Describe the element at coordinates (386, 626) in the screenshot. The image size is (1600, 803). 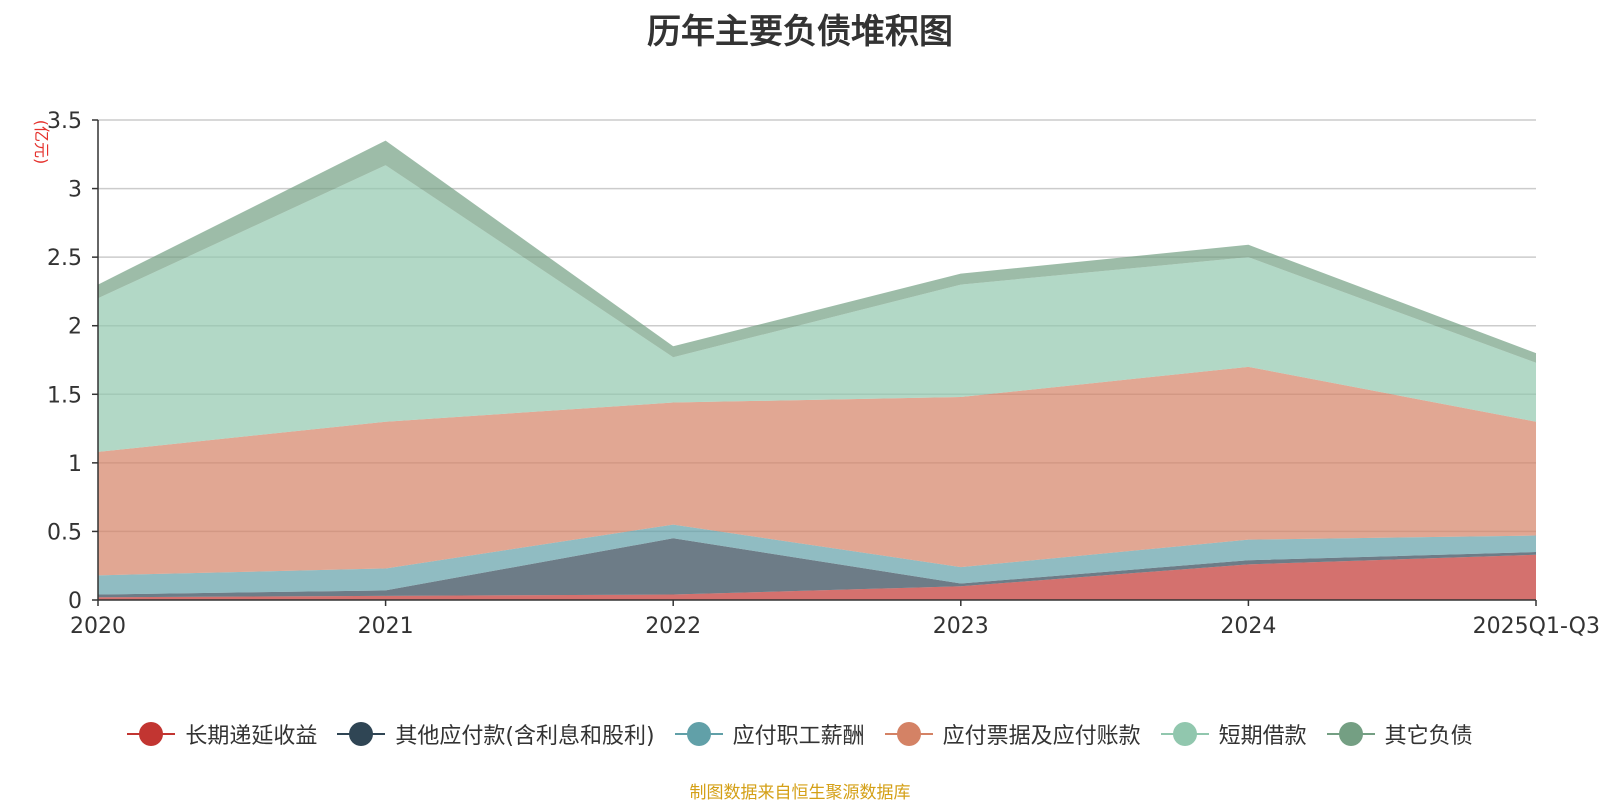
I see `x-tick-label: 2021` at that location.